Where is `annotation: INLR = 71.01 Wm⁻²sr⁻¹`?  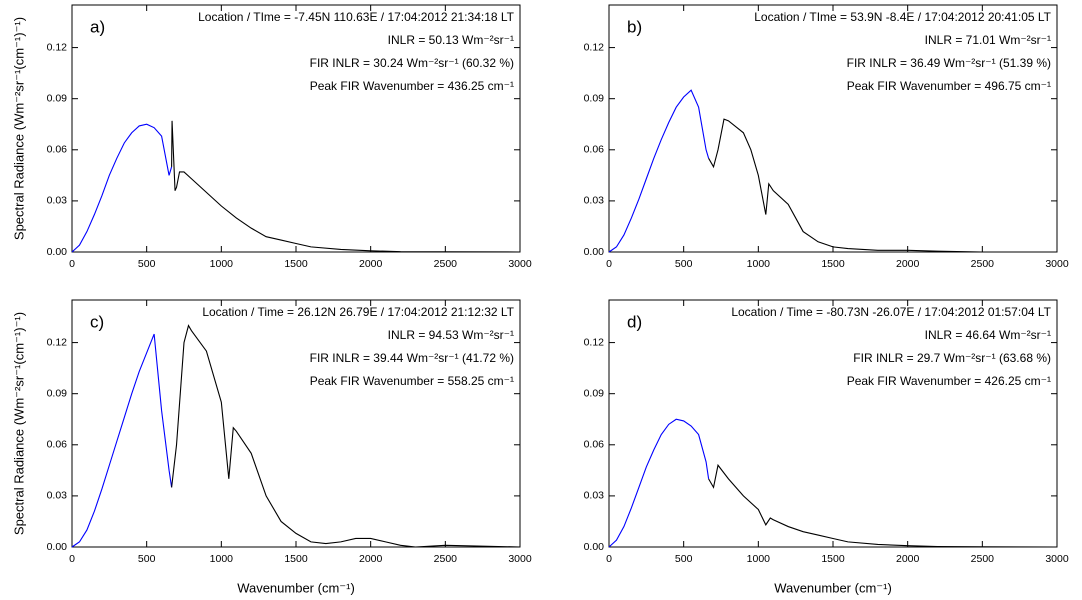 annotation: INLR = 71.01 Wm⁻²sr⁻¹ is located at coordinates (988, 40).